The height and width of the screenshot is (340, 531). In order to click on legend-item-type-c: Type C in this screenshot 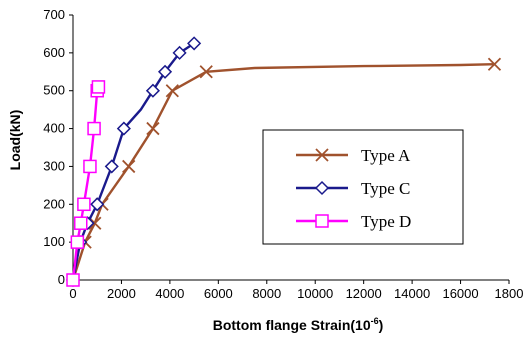, I will do `click(353, 188)`.